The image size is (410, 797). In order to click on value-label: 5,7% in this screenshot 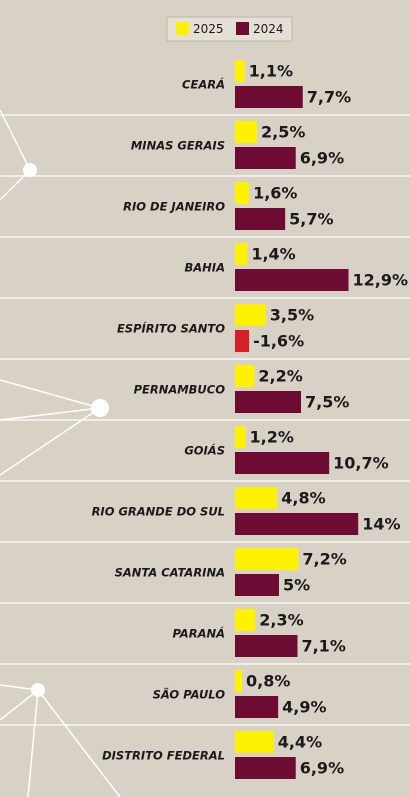, I will do `click(311, 219)`.